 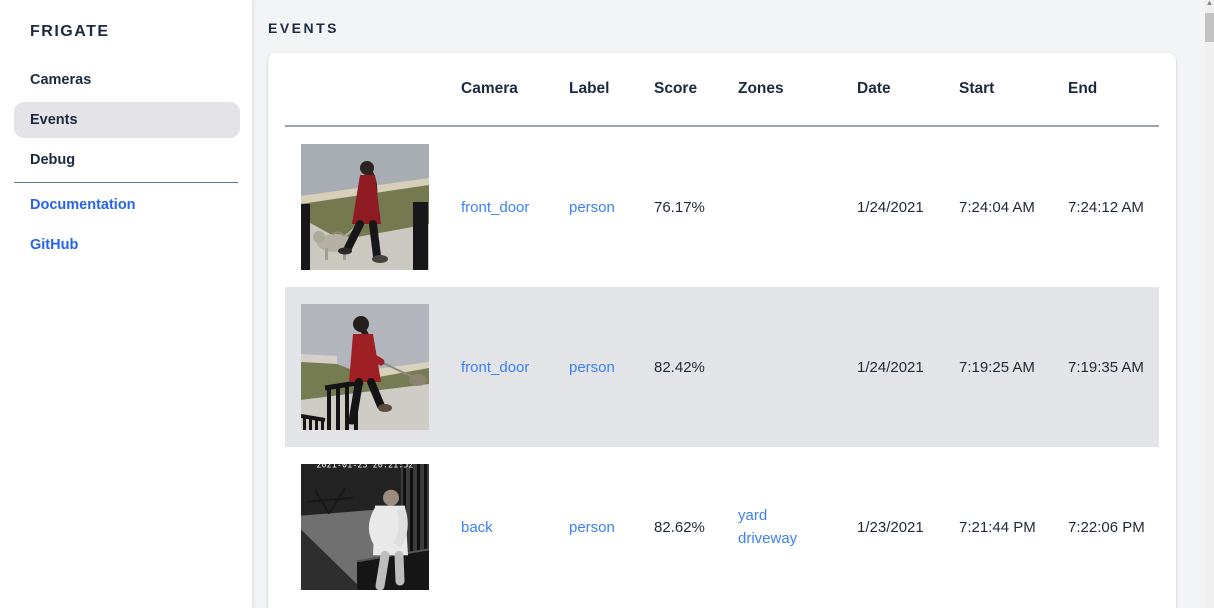 I want to click on app-logo: FRIGATE, so click(x=70, y=31).